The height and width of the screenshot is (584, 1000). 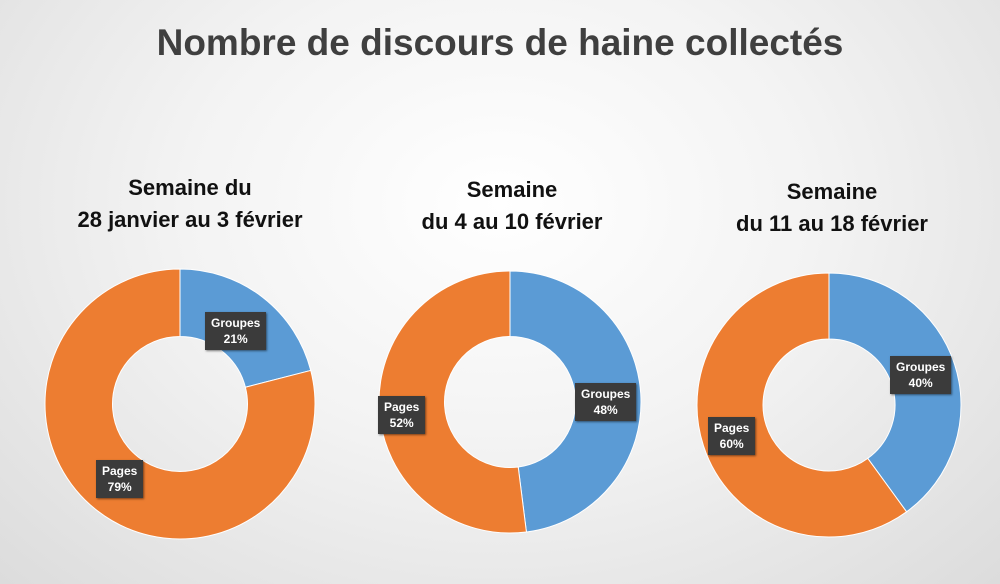 What do you see at coordinates (235, 339) in the screenshot?
I see `data-label-value: 21%` at bounding box center [235, 339].